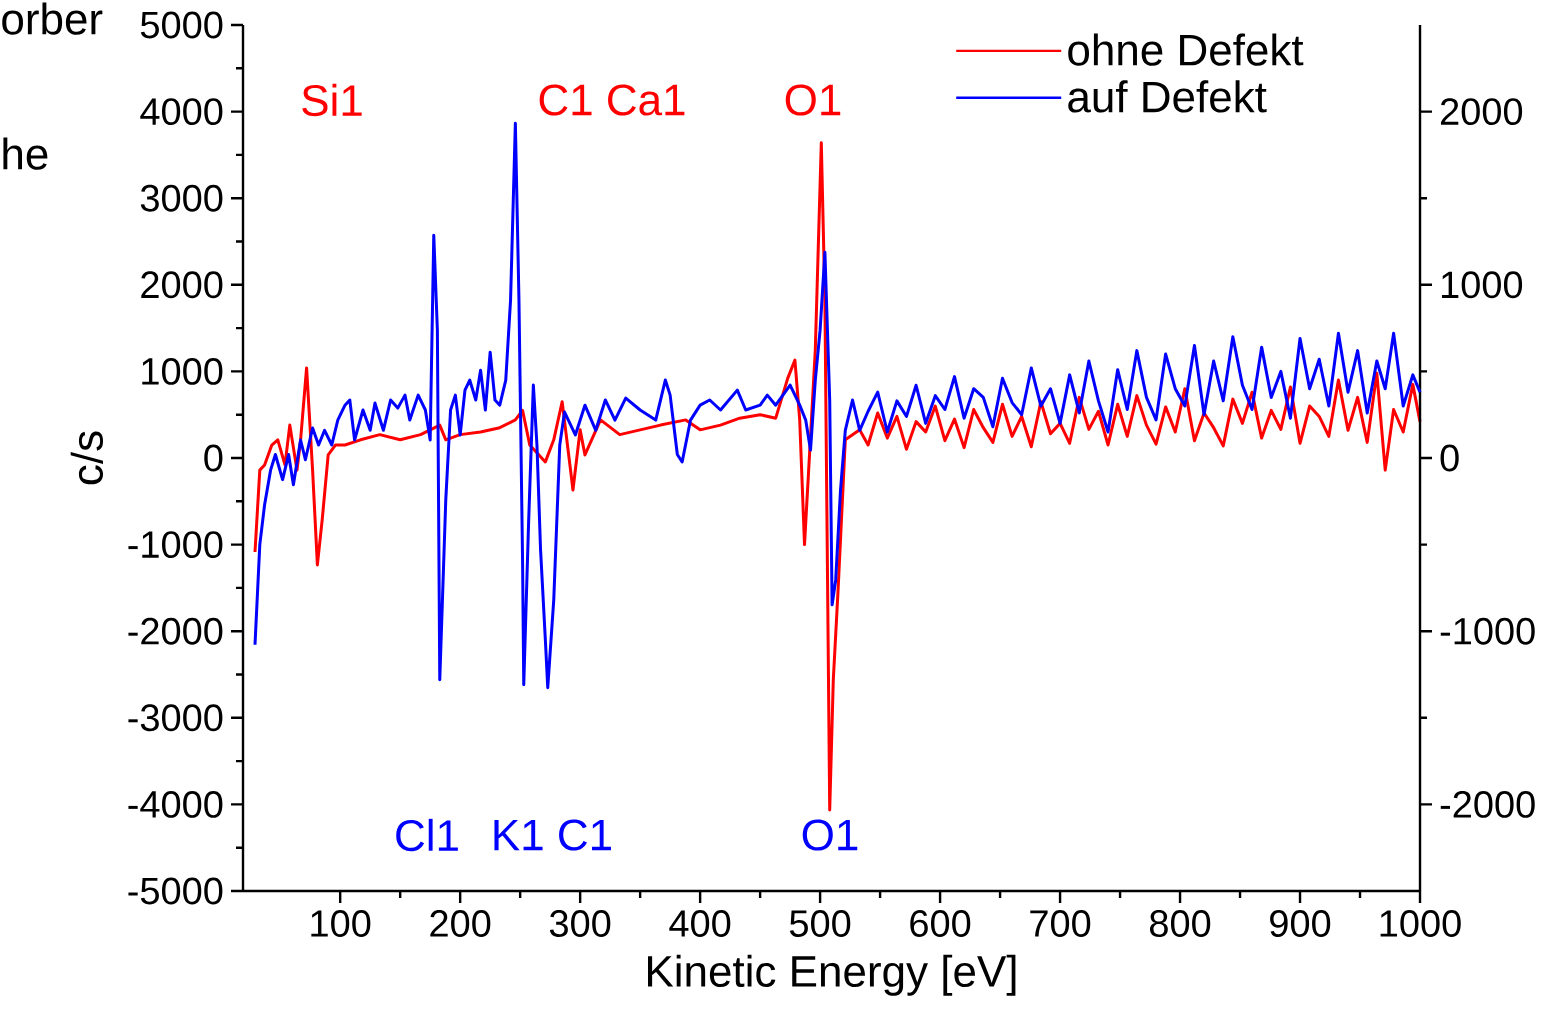 This screenshot has width=1555, height=1035. Describe the element at coordinates (332, 100) in the screenshot. I see `annotation: Si1` at that location.